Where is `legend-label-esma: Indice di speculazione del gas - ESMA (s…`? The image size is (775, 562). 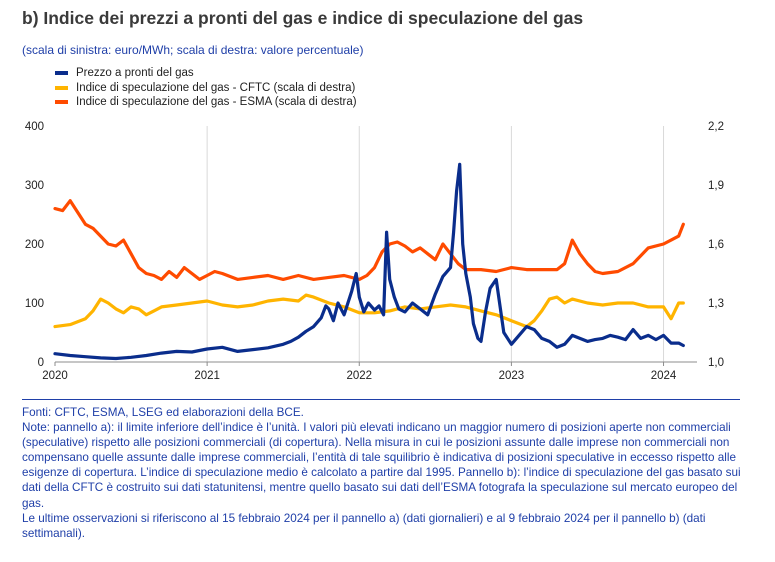 legend-label-esma: Indice di speculazione del gas - ESMA (s… is located at coordinates (216, 102).